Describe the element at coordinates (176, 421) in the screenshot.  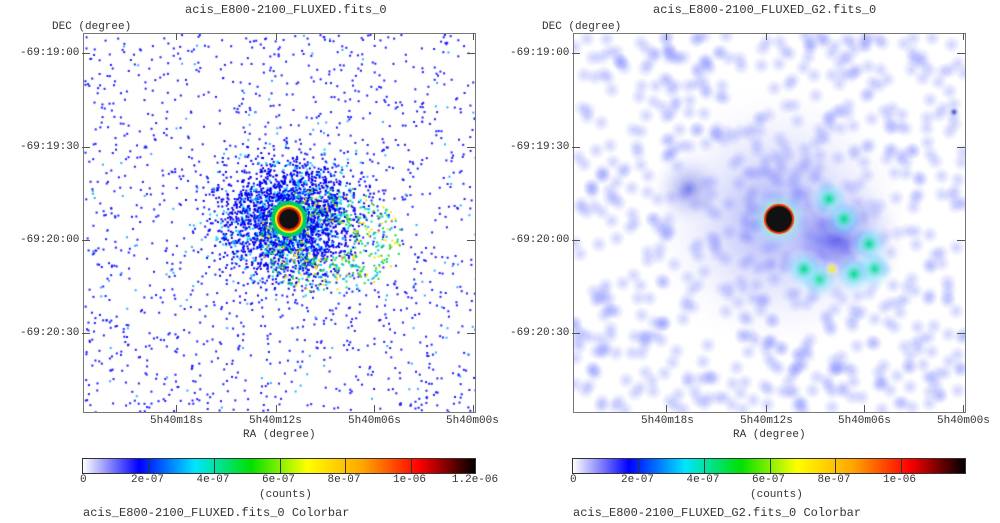
I see `left-x-tick: 5h40m18s` at that location.